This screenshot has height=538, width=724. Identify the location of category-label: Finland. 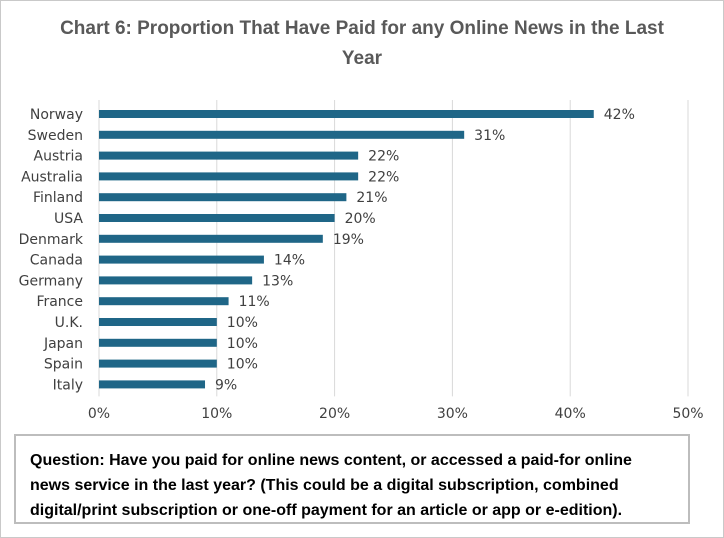
(58, 198).